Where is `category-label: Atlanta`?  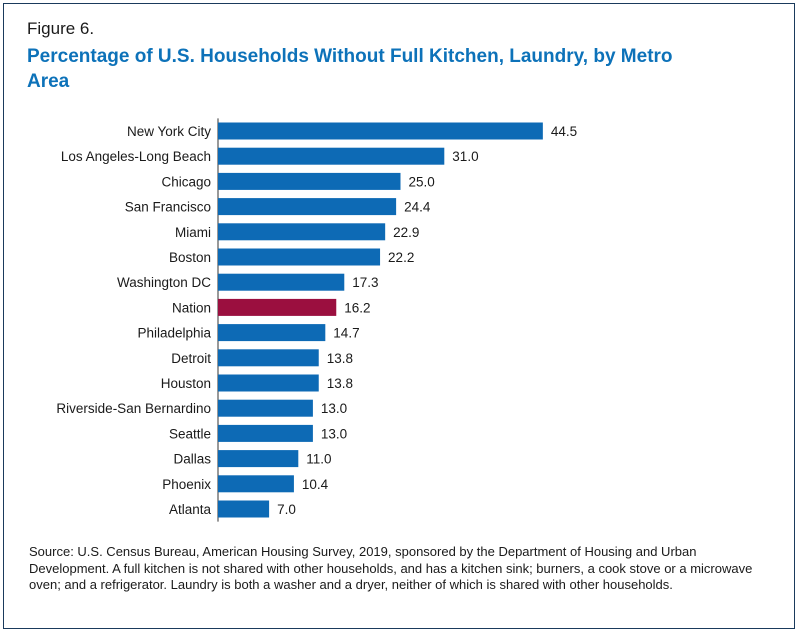
category-label: Atlanta is located at coordinates (190, 509).